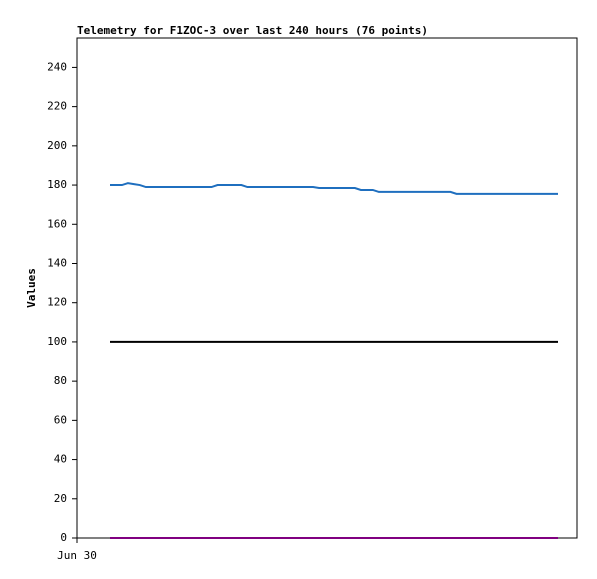  I want to click on y-tick-label: 160, so click(57, 223).